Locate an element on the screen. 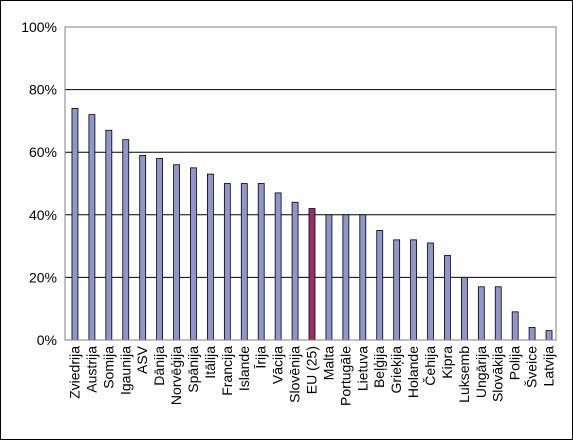  y-tick-label: 0% is located at coordinates (47, 340).